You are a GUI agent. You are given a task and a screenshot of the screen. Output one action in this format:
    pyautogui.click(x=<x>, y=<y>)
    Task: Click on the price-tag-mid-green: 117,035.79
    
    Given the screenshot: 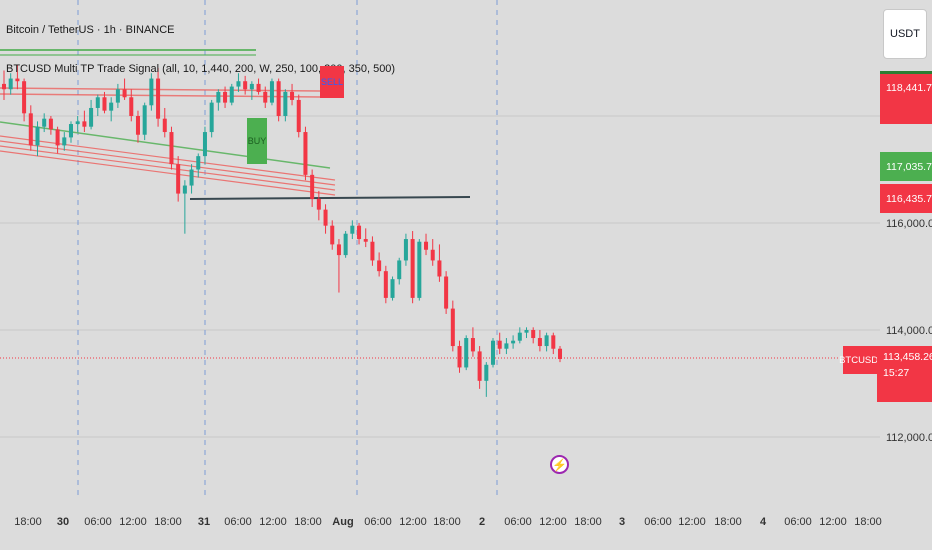 What is the action you would take?
    pyautogui.click(x=906, y=166)
    